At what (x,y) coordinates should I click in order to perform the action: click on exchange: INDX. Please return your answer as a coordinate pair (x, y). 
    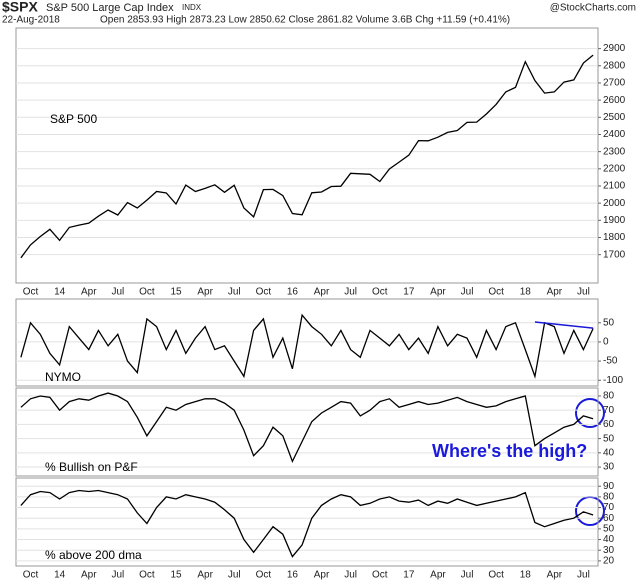
    Looking at the image, I should click on (192, 7).